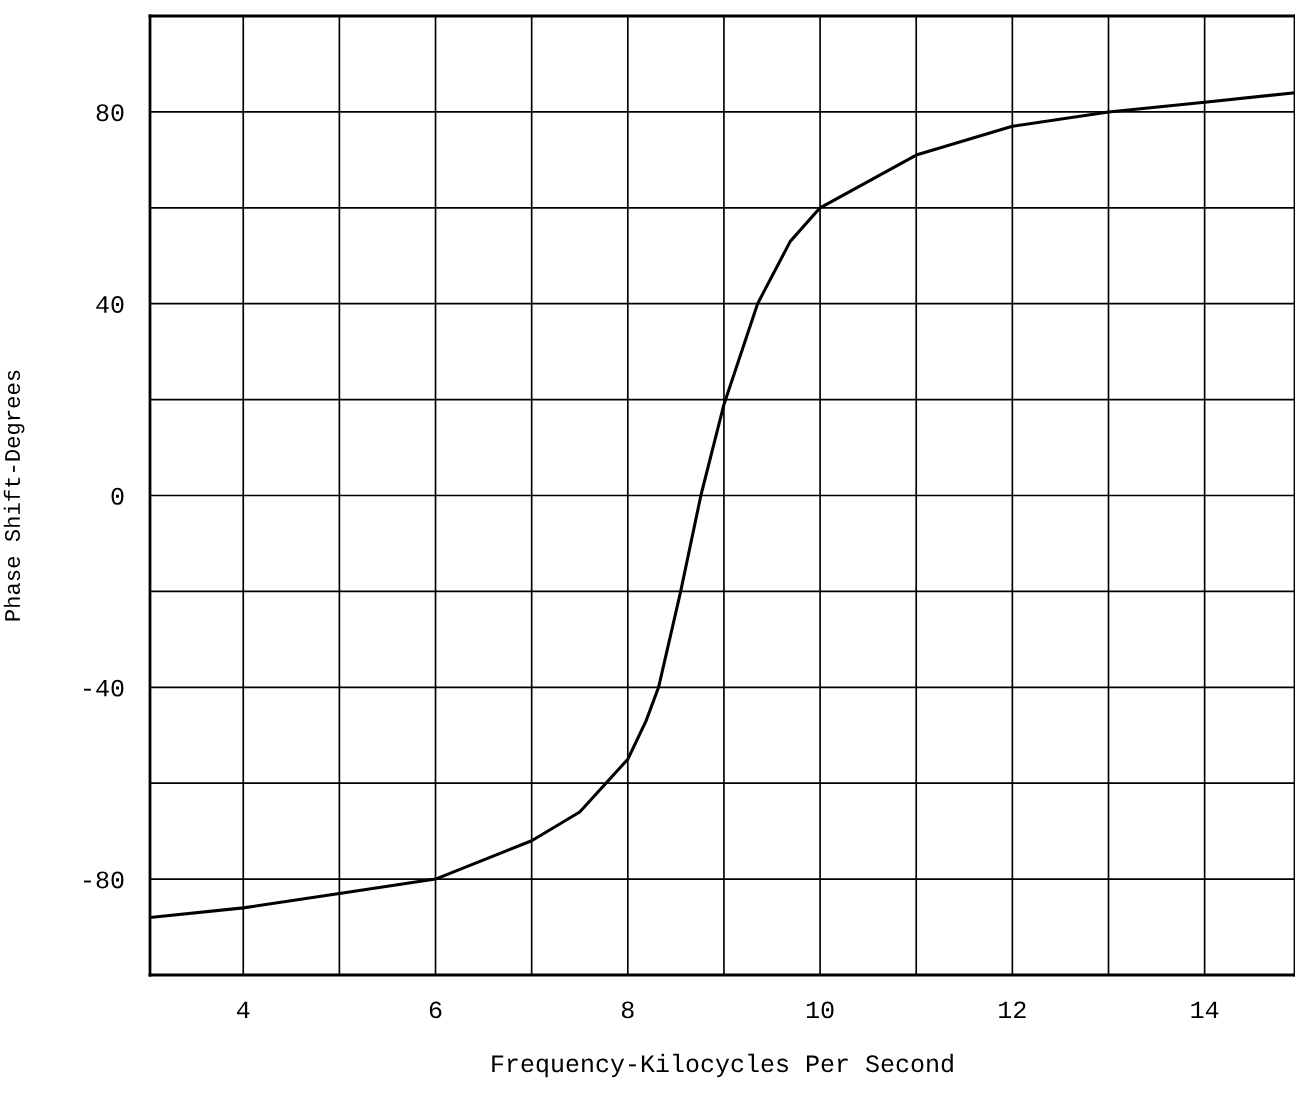  I want to click on y-tick-label: 40, so click(110, 304).